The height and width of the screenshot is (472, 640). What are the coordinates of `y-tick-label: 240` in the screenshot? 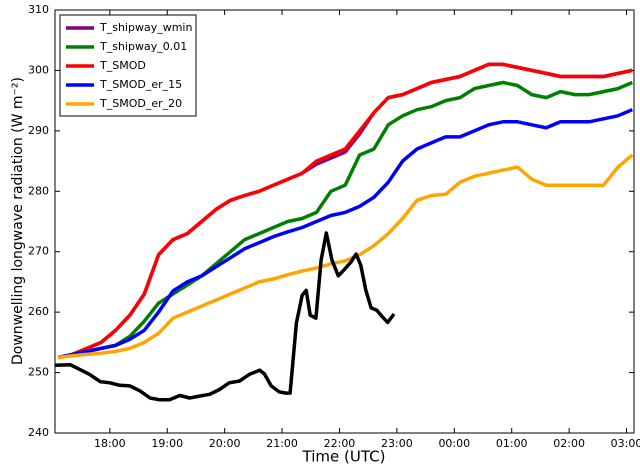 It's located at (38, 432).